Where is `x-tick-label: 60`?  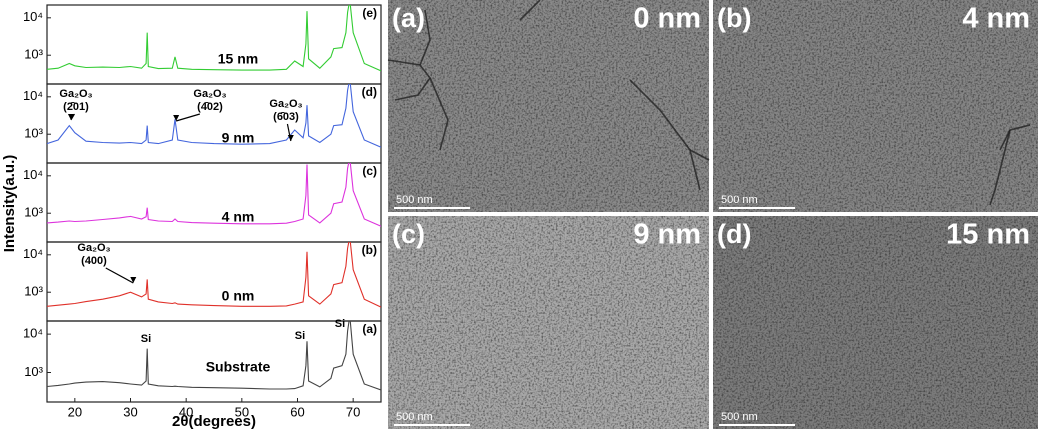 x-tick-label: 60 is located at coordinates (297, 411).